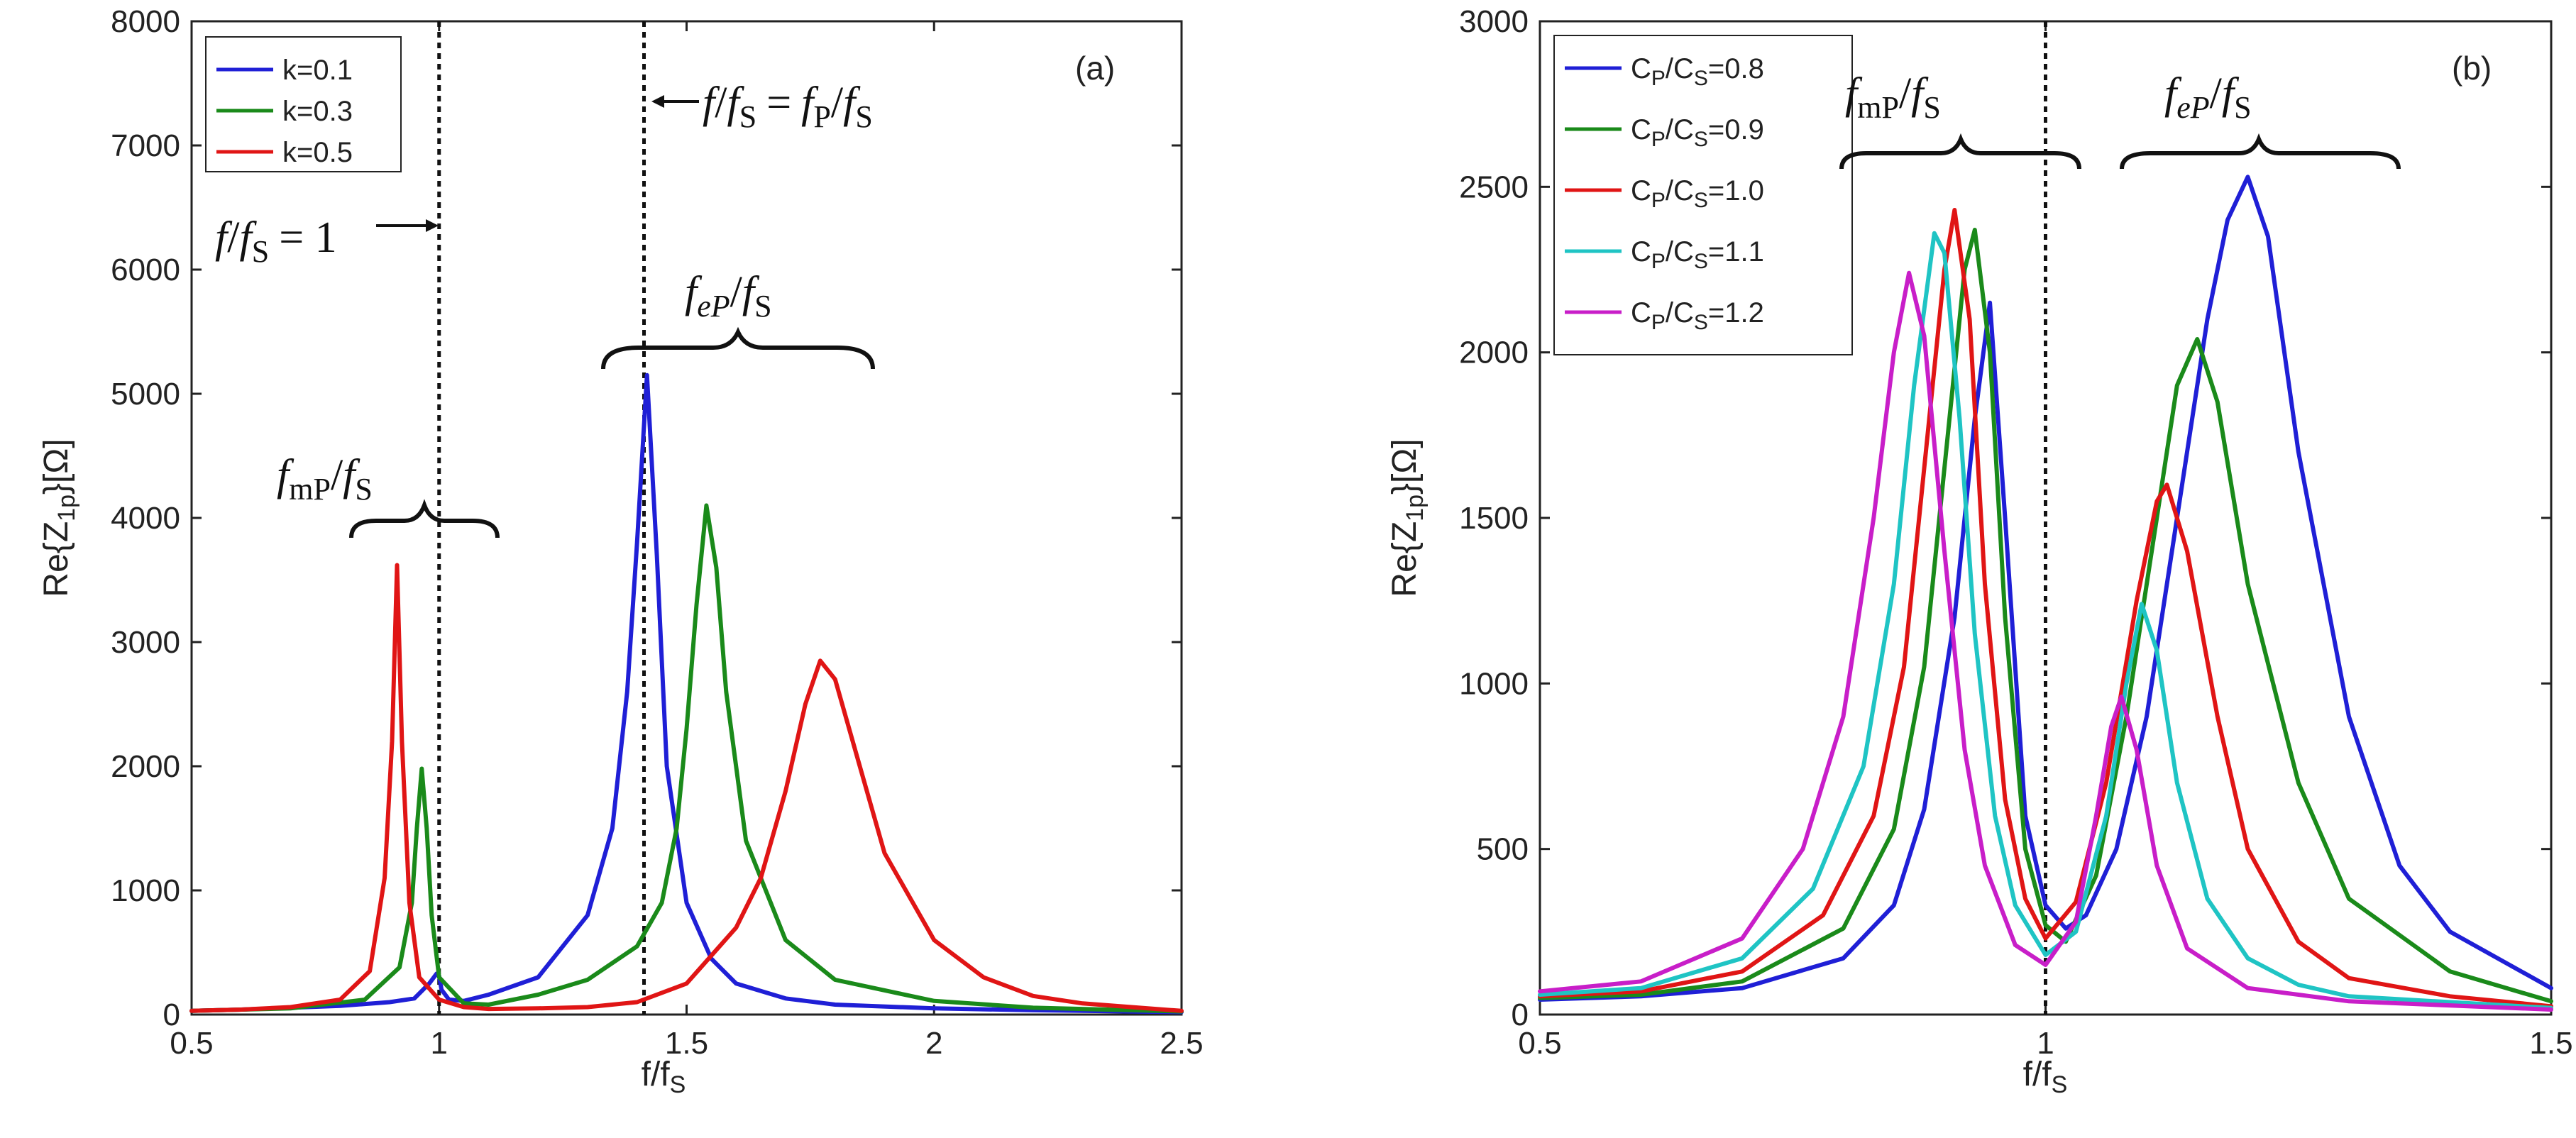 The width and height of the screenshot is (2576, 1138). Describe the element at coordinates (1697, 132) in the screenshot. I see `legend-label-b-1: CP/CS=0.9` at that location.